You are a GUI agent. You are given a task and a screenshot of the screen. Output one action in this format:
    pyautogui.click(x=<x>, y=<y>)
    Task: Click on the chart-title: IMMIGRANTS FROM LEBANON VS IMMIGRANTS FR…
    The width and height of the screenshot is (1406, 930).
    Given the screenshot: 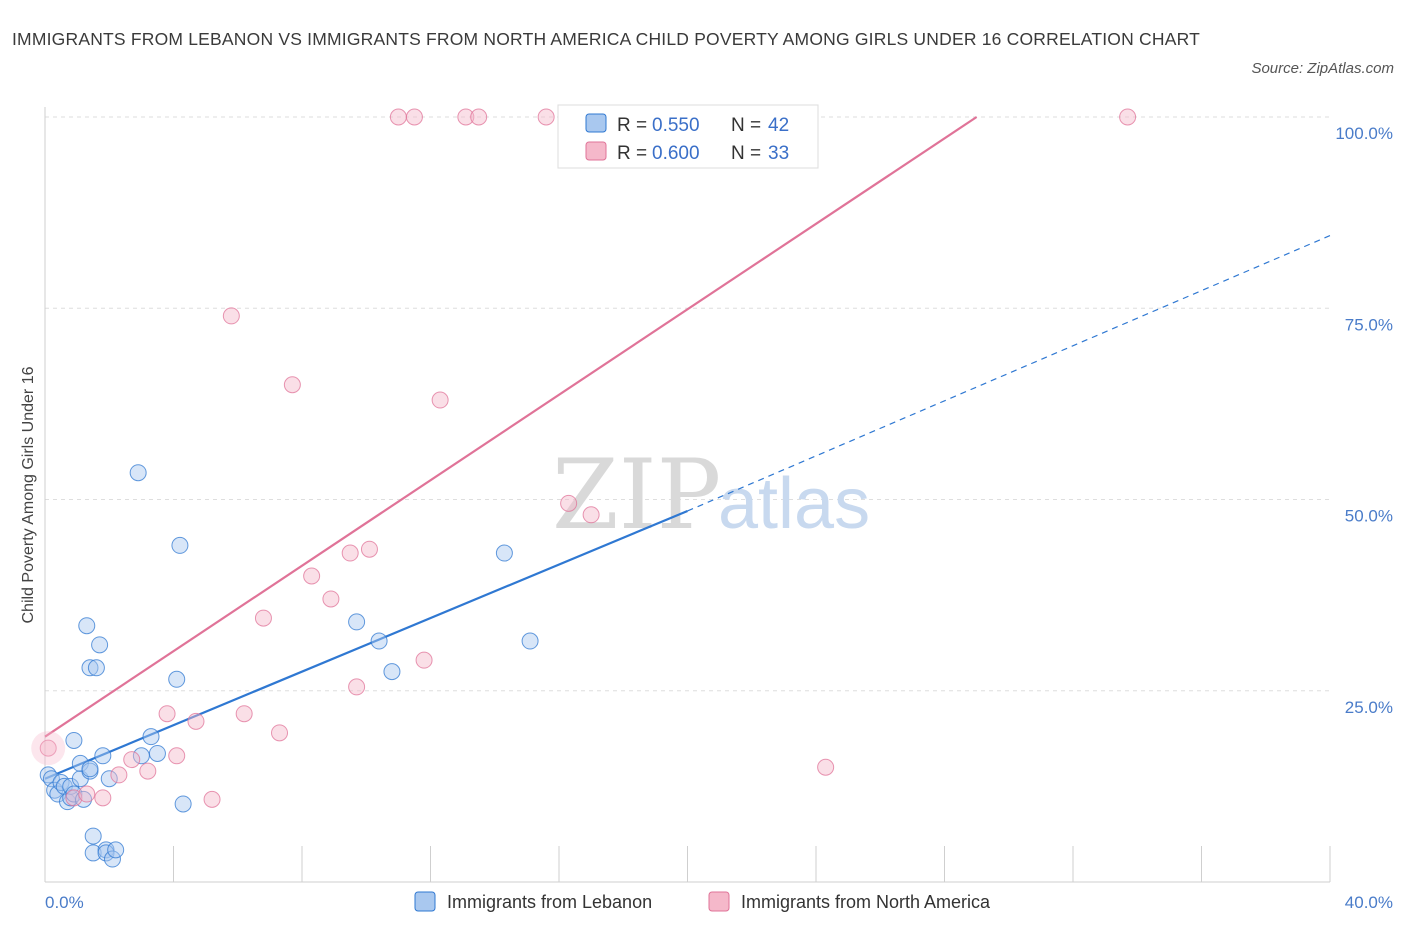 What is the action you would take?
    pyautogui.click(x=606, y=39)
    